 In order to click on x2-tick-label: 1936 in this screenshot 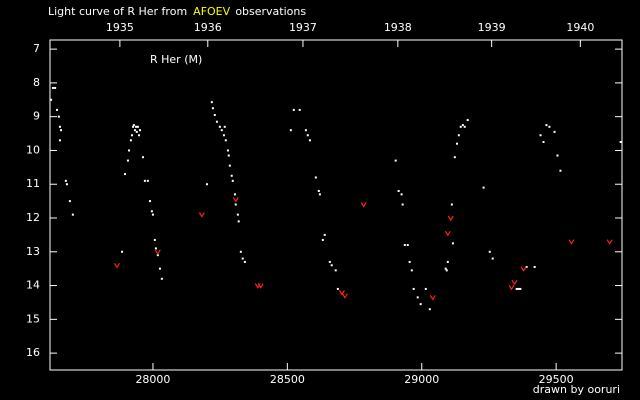, I will do `click(208, 27)`.